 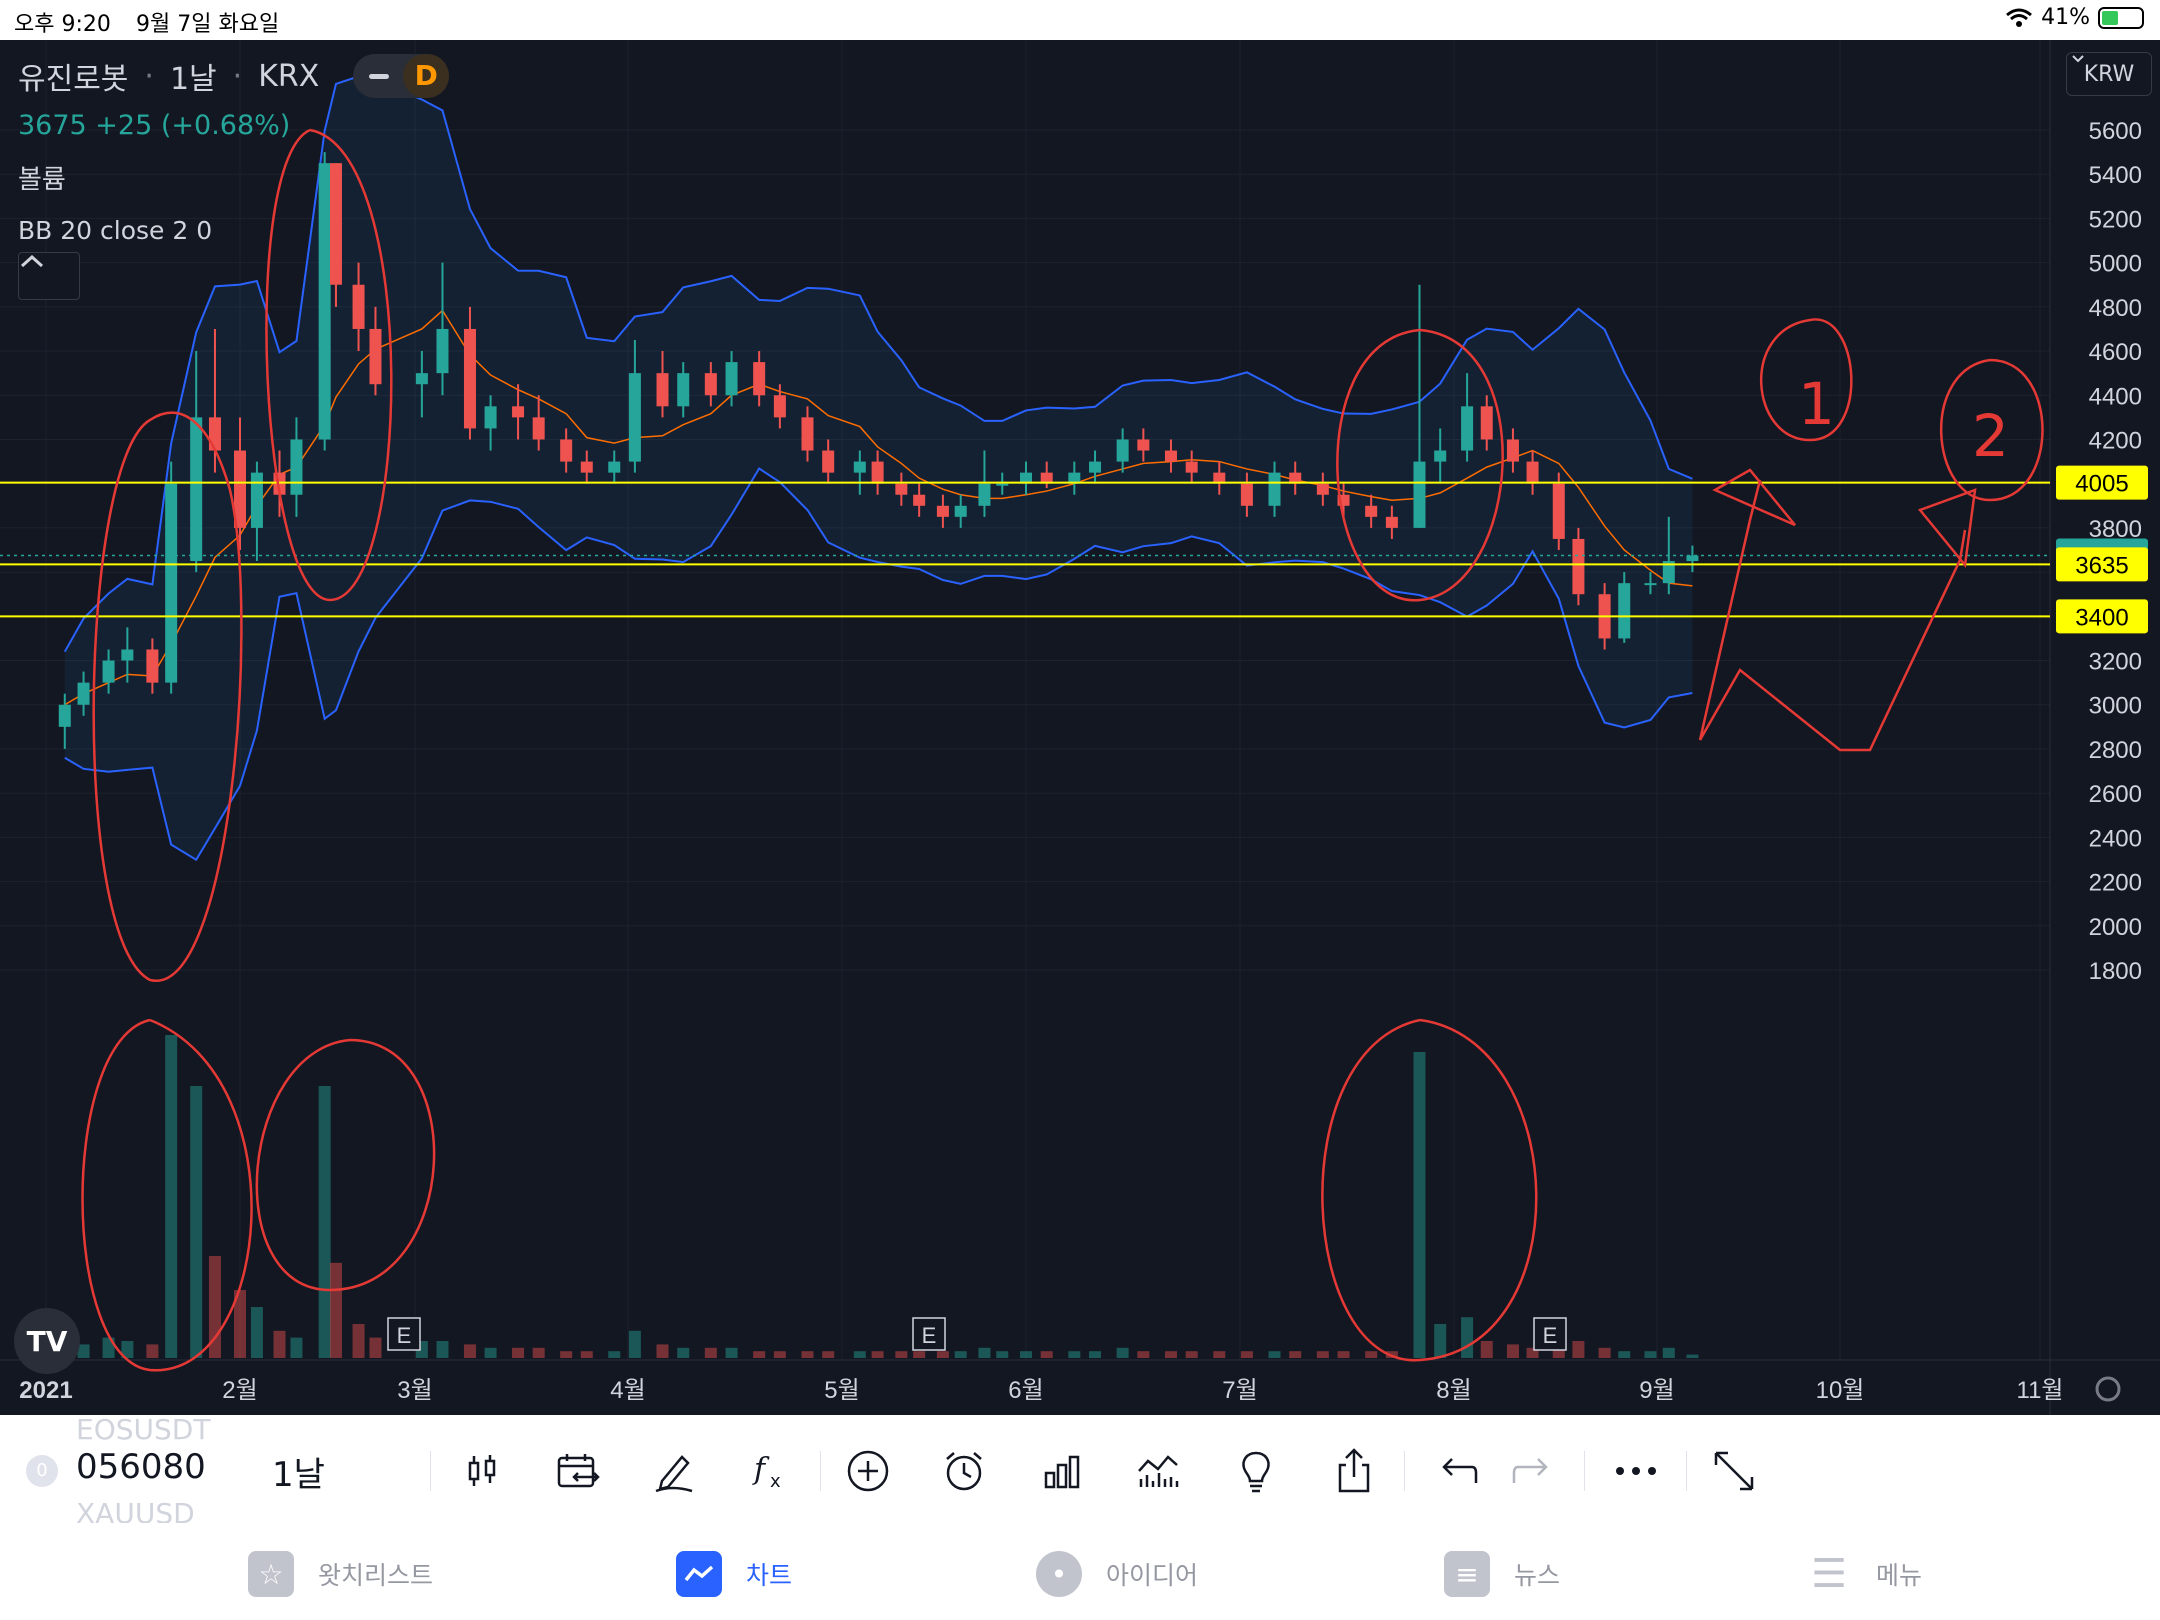 What do you see at coordinates (1502, 1574) in the screenshot?
I see `tab-news: ≡ 뉴스` at bounding box center [1502, 1574].